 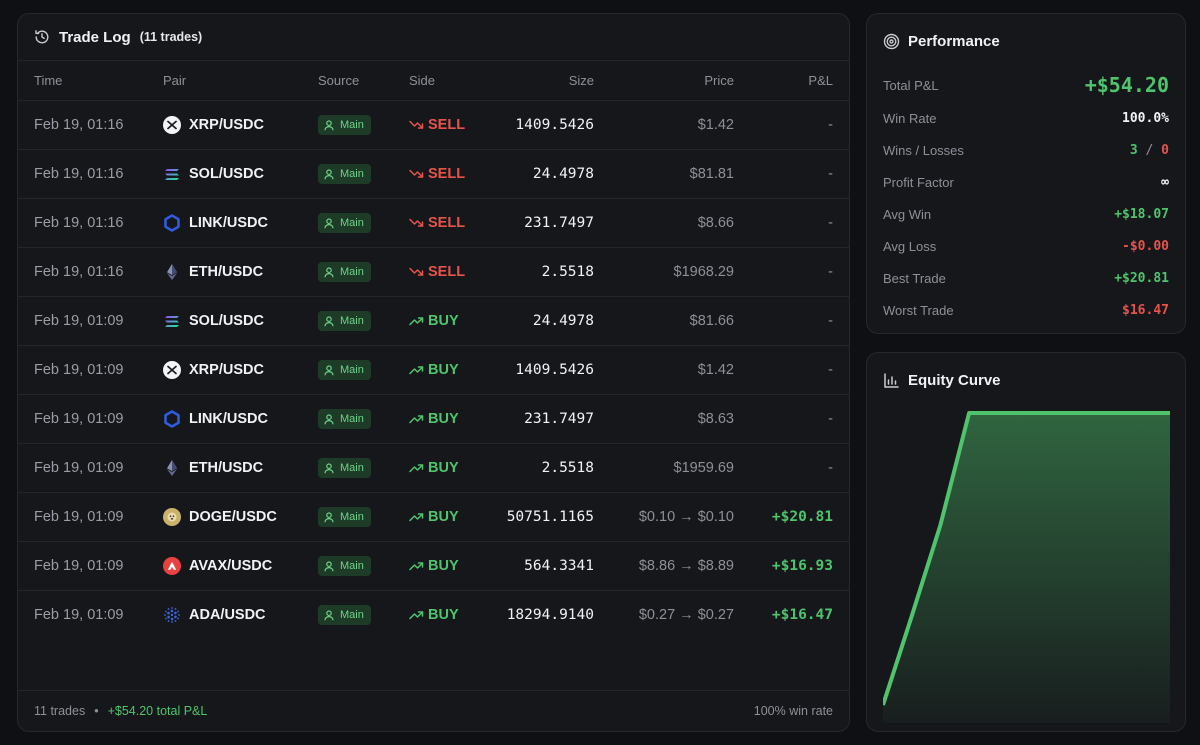 I want to click on equity-curve-area, so click(x=1026, y=568).